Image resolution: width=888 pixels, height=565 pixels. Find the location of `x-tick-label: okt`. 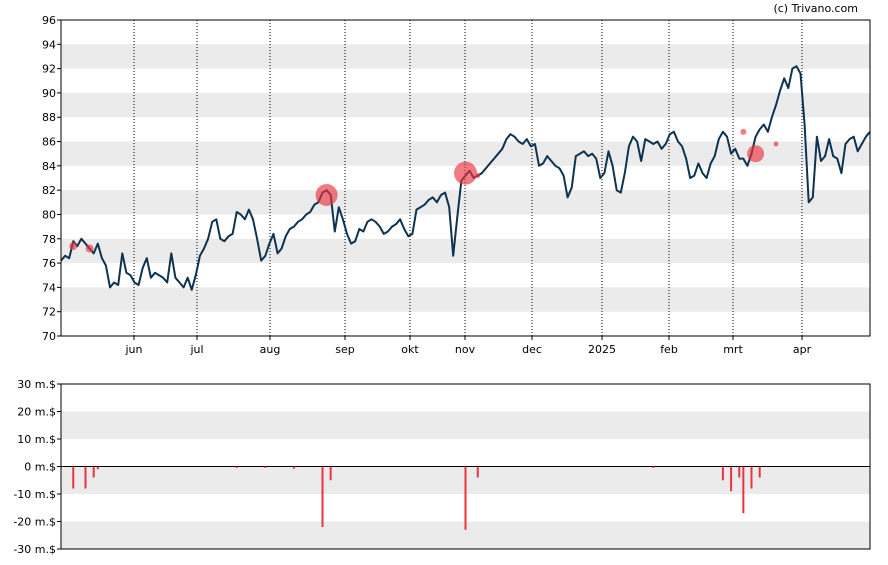

x-tick-label: okt is located at coordinates (410, 349).